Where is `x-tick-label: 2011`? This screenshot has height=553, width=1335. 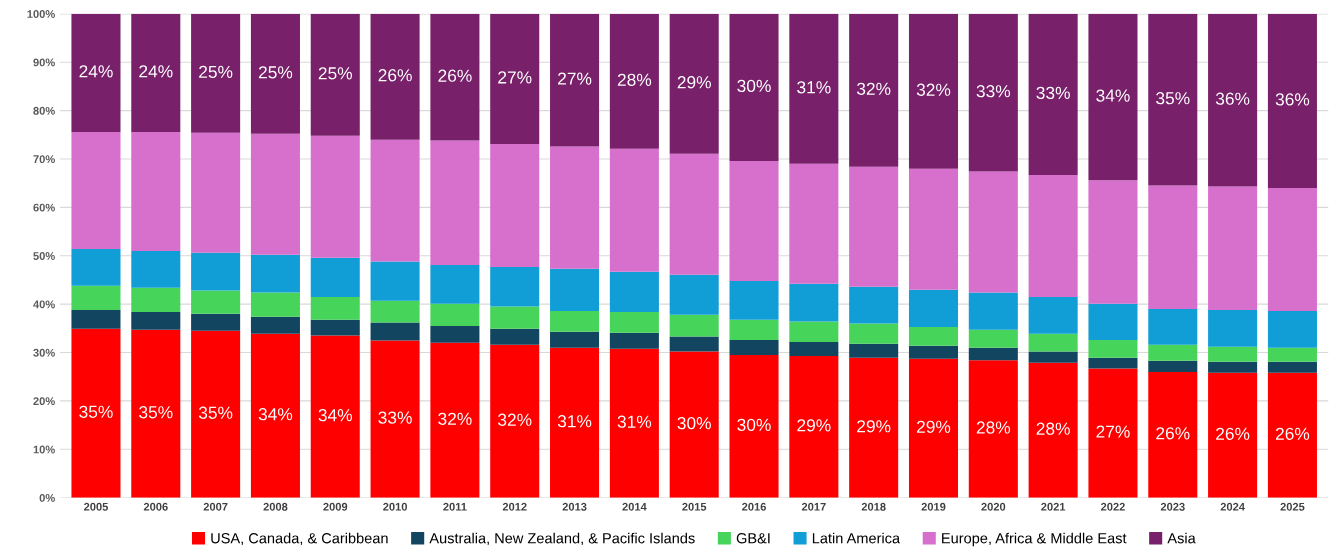 x-tick-label: 2011 is located at coordinates (455, 506).